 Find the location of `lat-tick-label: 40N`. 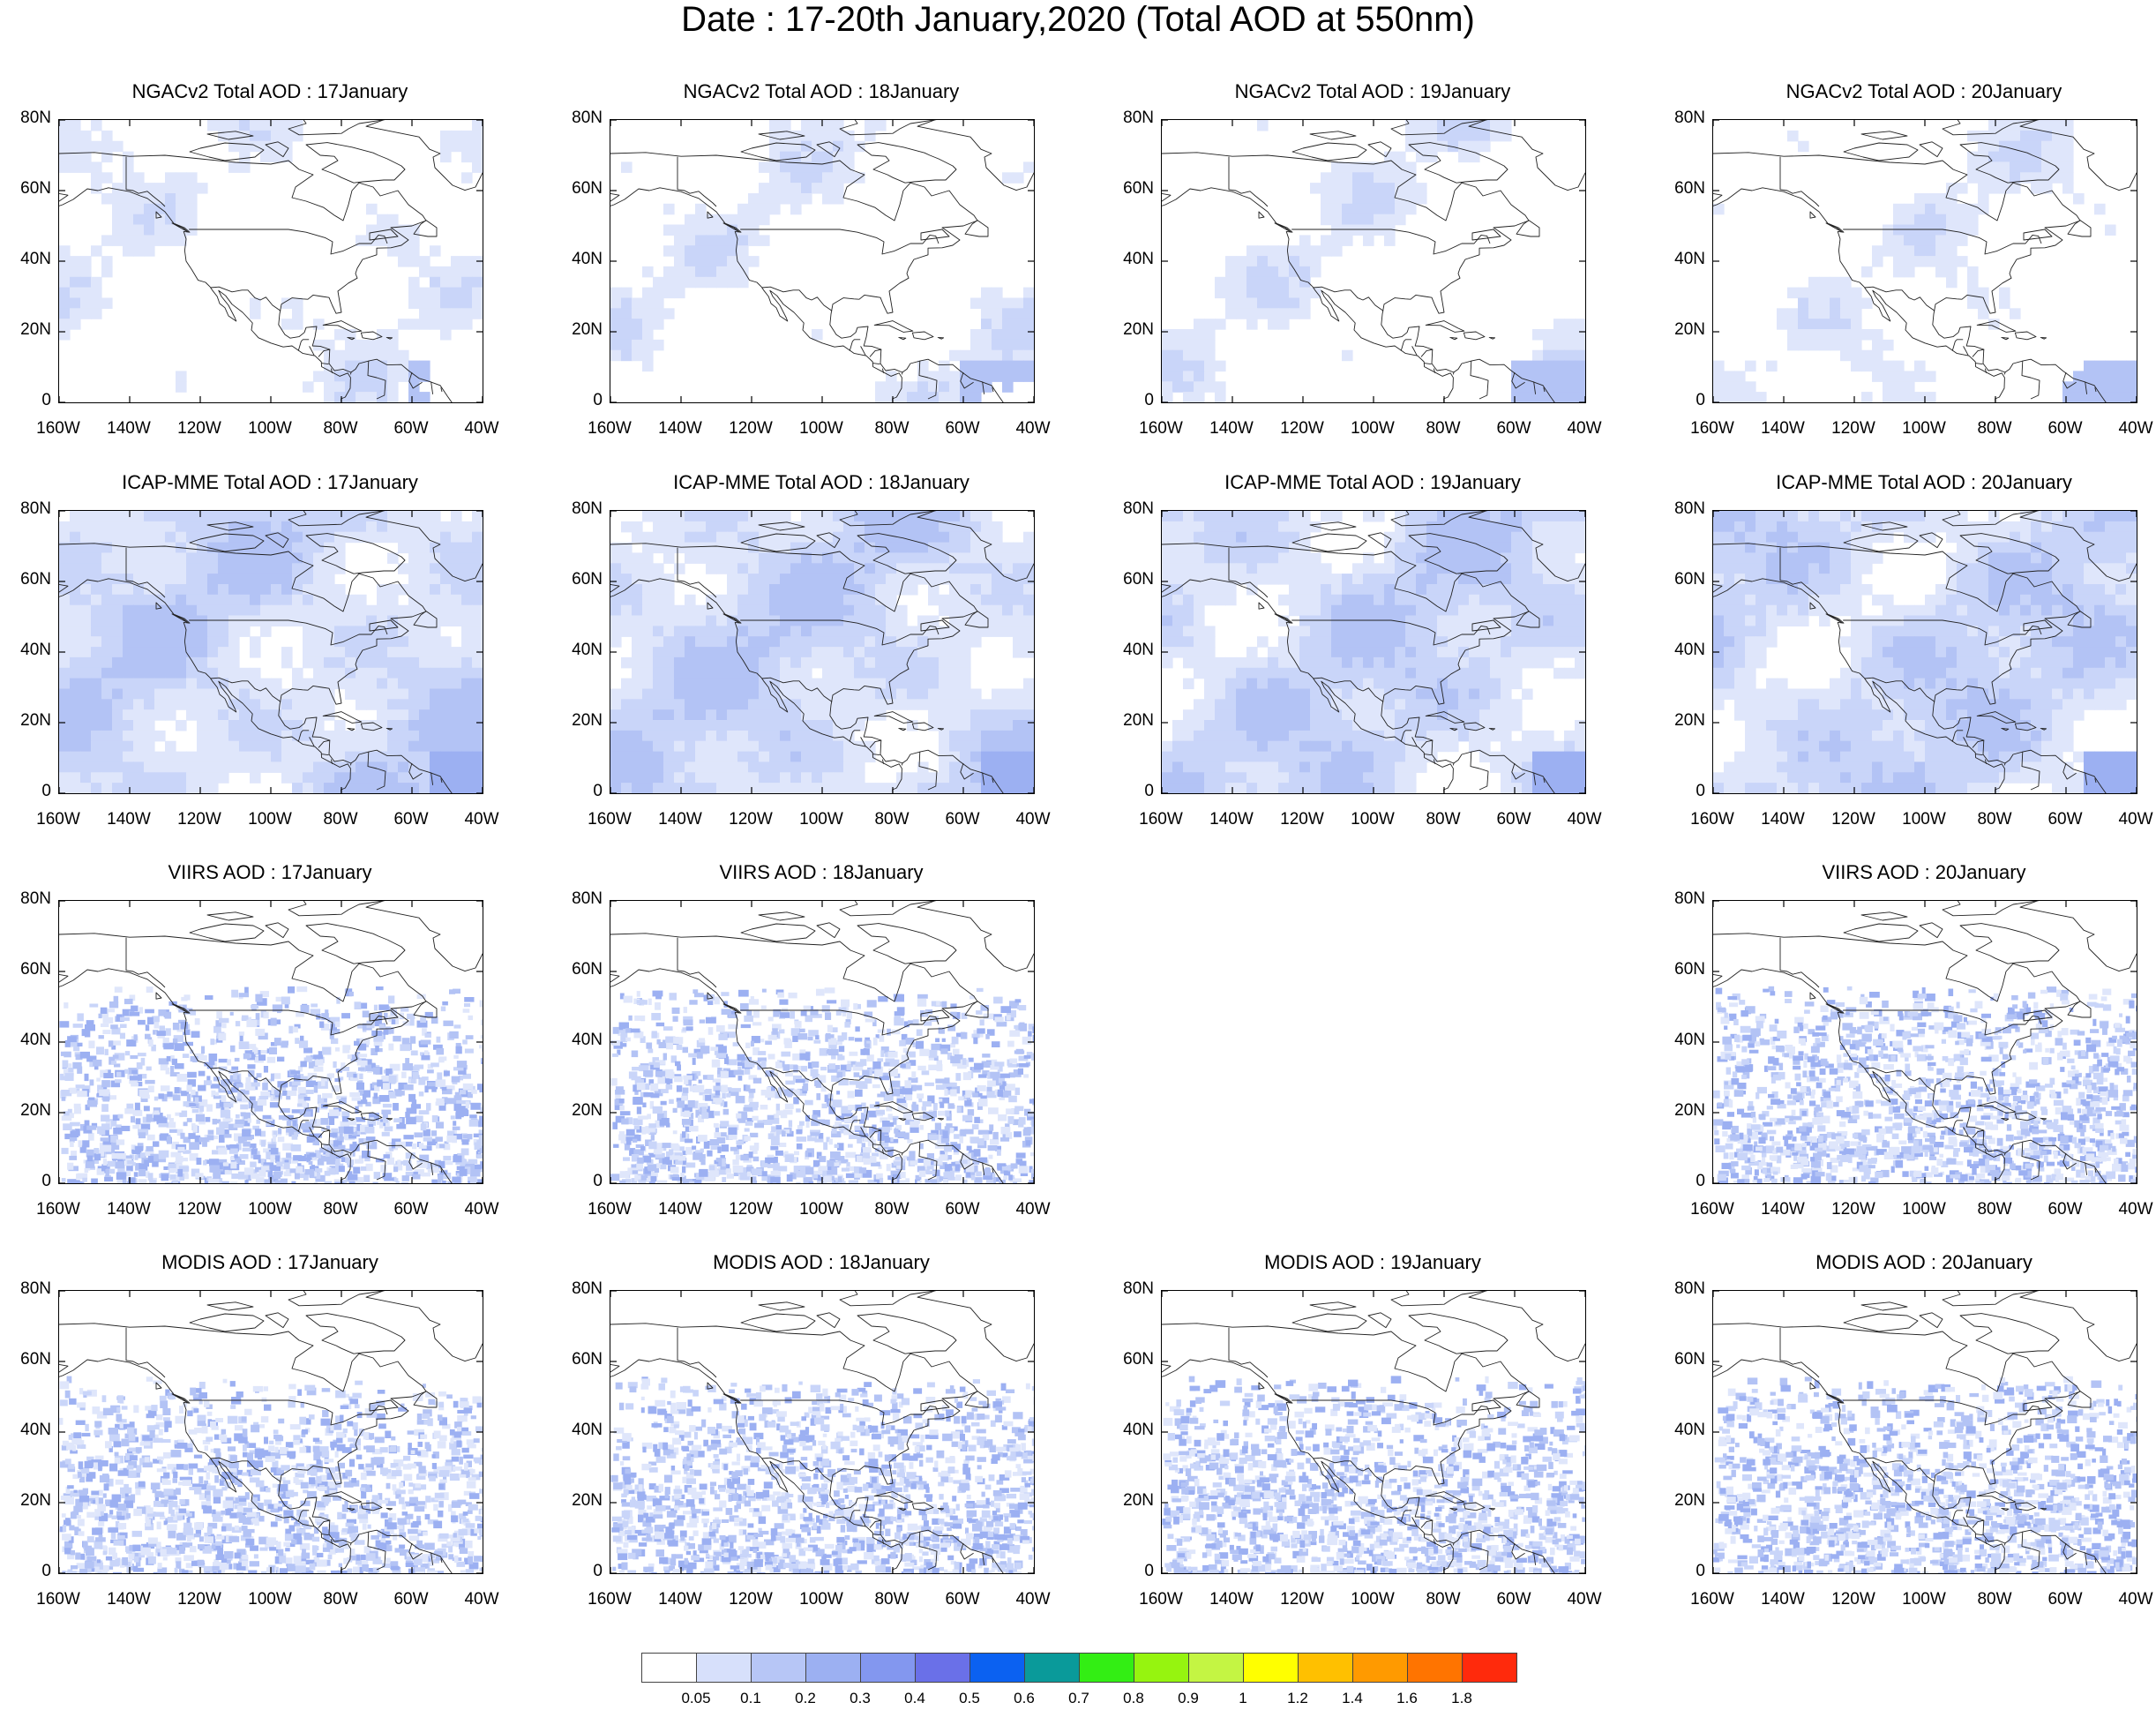

lat-tick-label: 40N is located at coordinates (1689, 259).